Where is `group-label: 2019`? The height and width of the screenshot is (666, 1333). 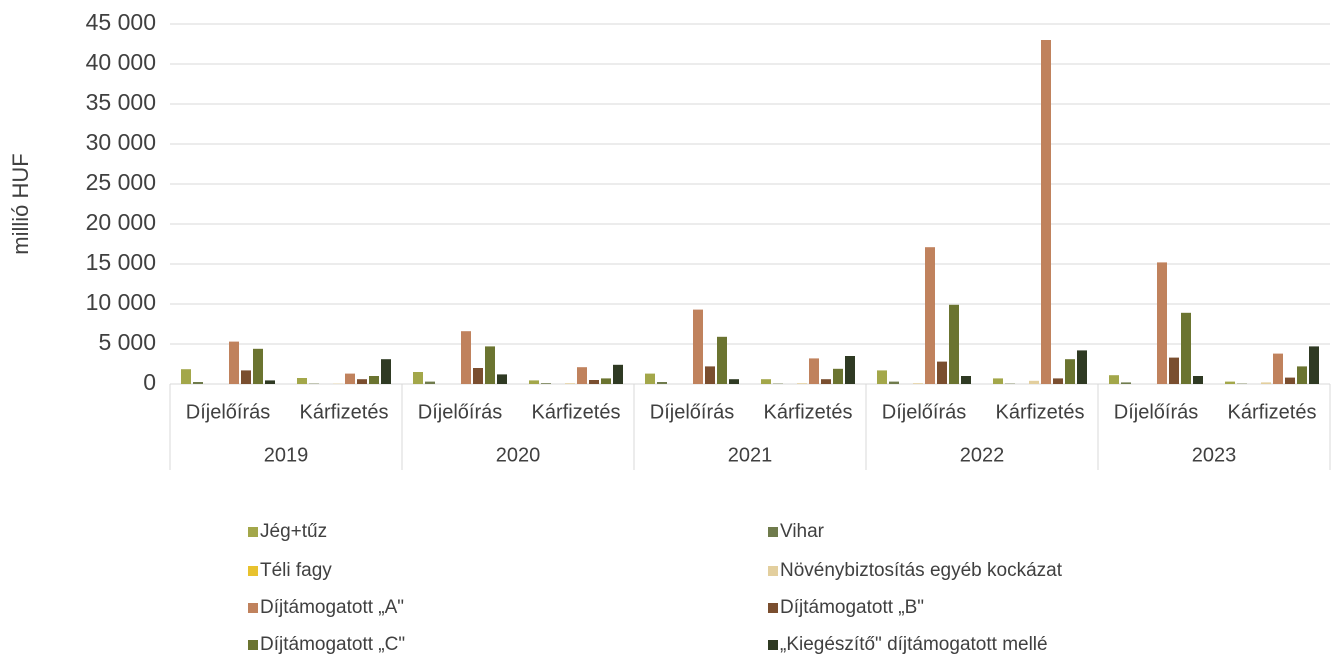 group-label: 2019 is located at coordinates (286, 455).